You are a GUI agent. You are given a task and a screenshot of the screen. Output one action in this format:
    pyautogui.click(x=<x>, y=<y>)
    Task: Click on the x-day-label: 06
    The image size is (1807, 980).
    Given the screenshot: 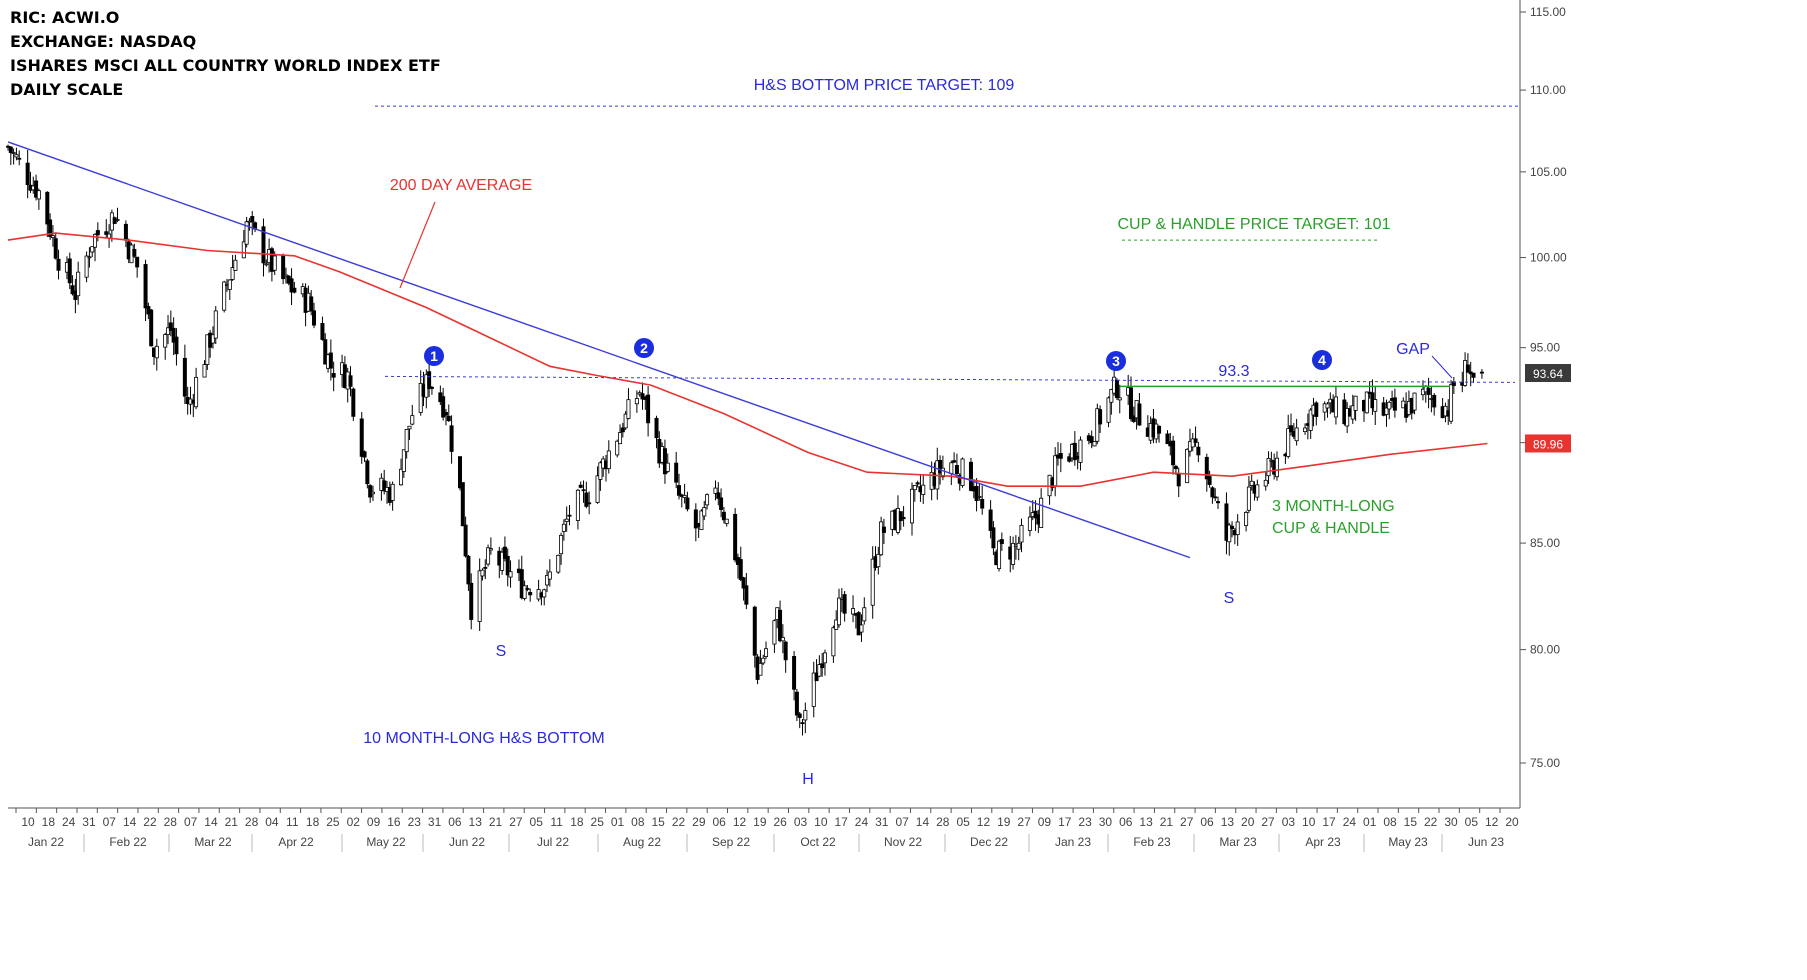 What is the action you would take?
    pyautogui.click(x=1207, y=822)
    